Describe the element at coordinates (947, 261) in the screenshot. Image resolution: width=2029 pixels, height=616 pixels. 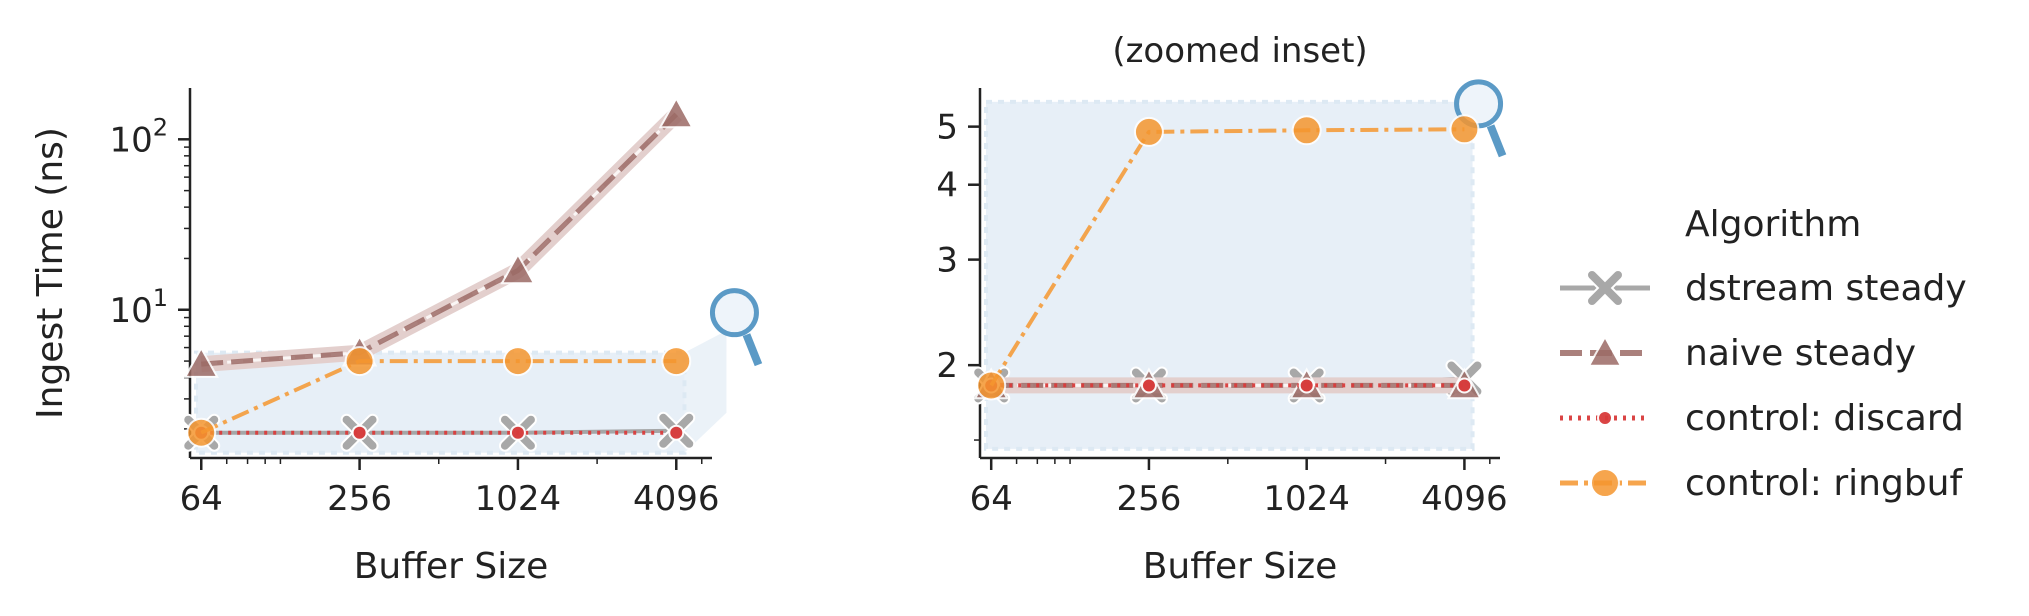
I see `y-tick-label: 3` at that location.